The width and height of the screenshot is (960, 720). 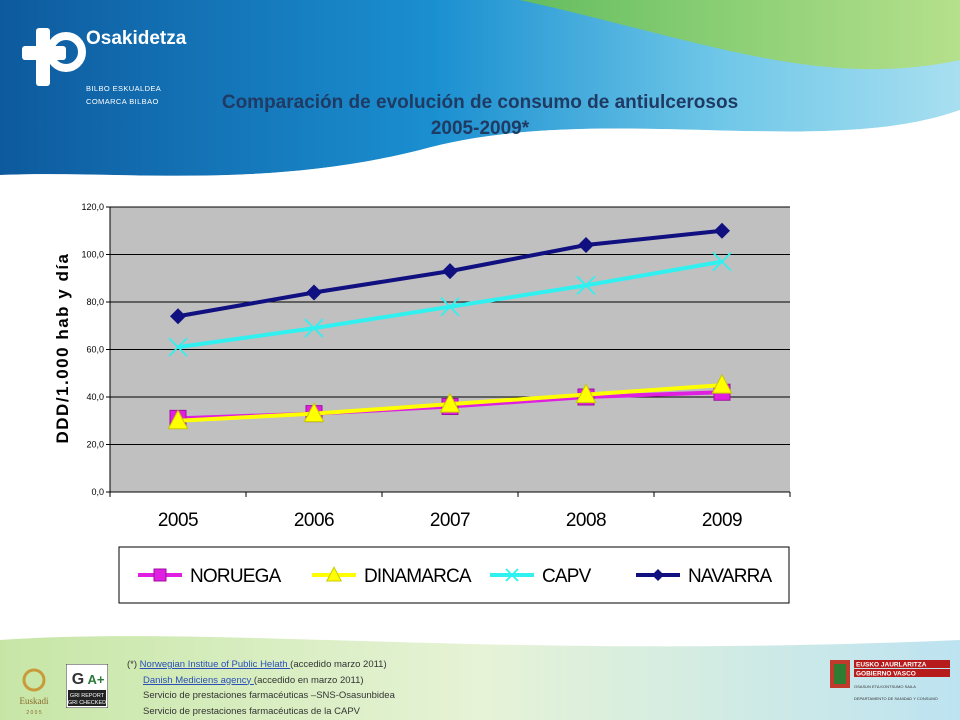 I want to click on brand-sub-1: BILBO ESKUALDEA, so click(x=124, y=88).